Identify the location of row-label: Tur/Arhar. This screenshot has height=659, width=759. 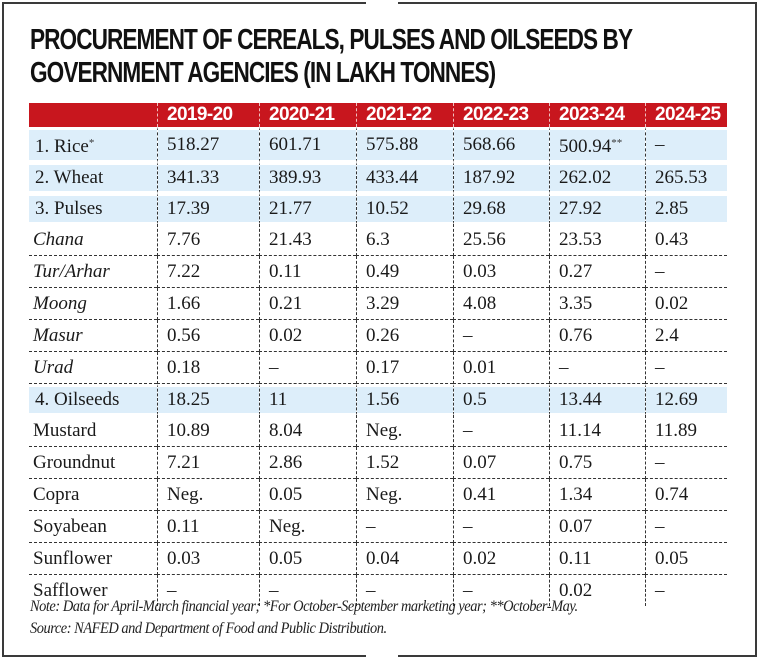
(93, 272).